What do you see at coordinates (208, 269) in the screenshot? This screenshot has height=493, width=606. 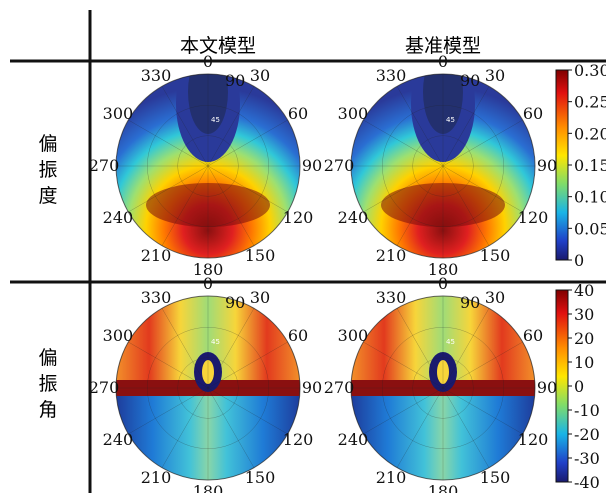 I see `angle-label-180: 180` at bounding box center [208, 269].